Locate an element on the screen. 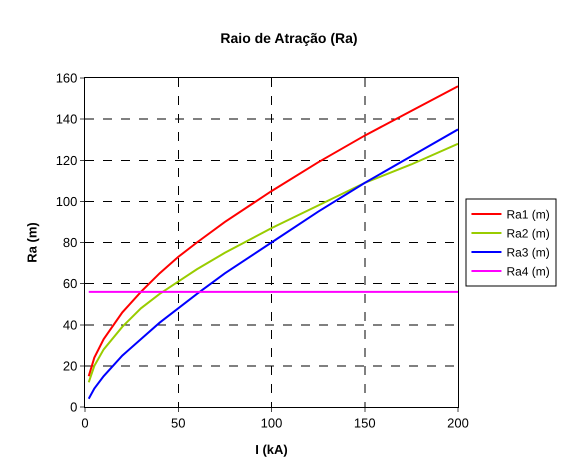 The width and height of the screenshot is (578, 475). y-tick-label: 160 is located at coordinates (67, 78).